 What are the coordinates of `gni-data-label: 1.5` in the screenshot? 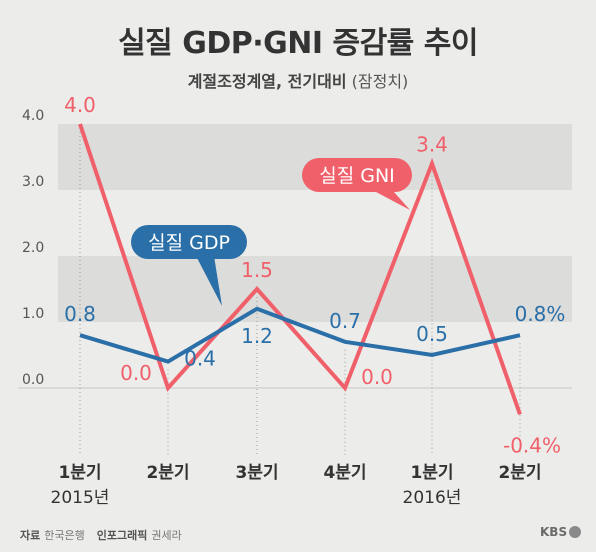 It's located at (257, 270).